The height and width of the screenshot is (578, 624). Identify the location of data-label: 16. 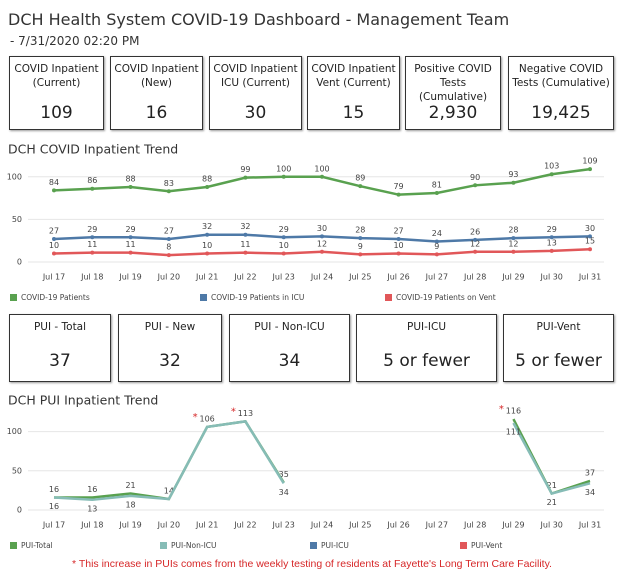
(54, 489).